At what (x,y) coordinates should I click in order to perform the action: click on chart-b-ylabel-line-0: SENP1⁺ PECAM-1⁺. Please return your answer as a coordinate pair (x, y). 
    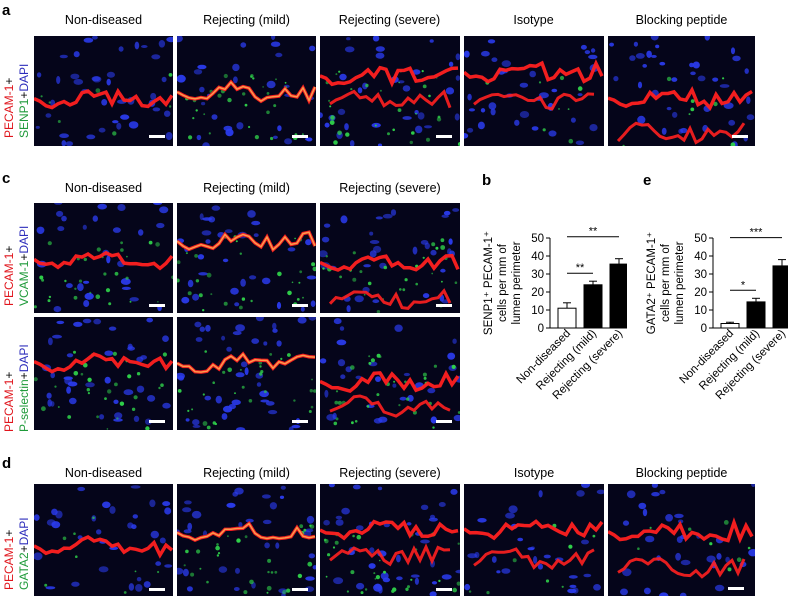
    Looking at the image, I should click on (489, 283).